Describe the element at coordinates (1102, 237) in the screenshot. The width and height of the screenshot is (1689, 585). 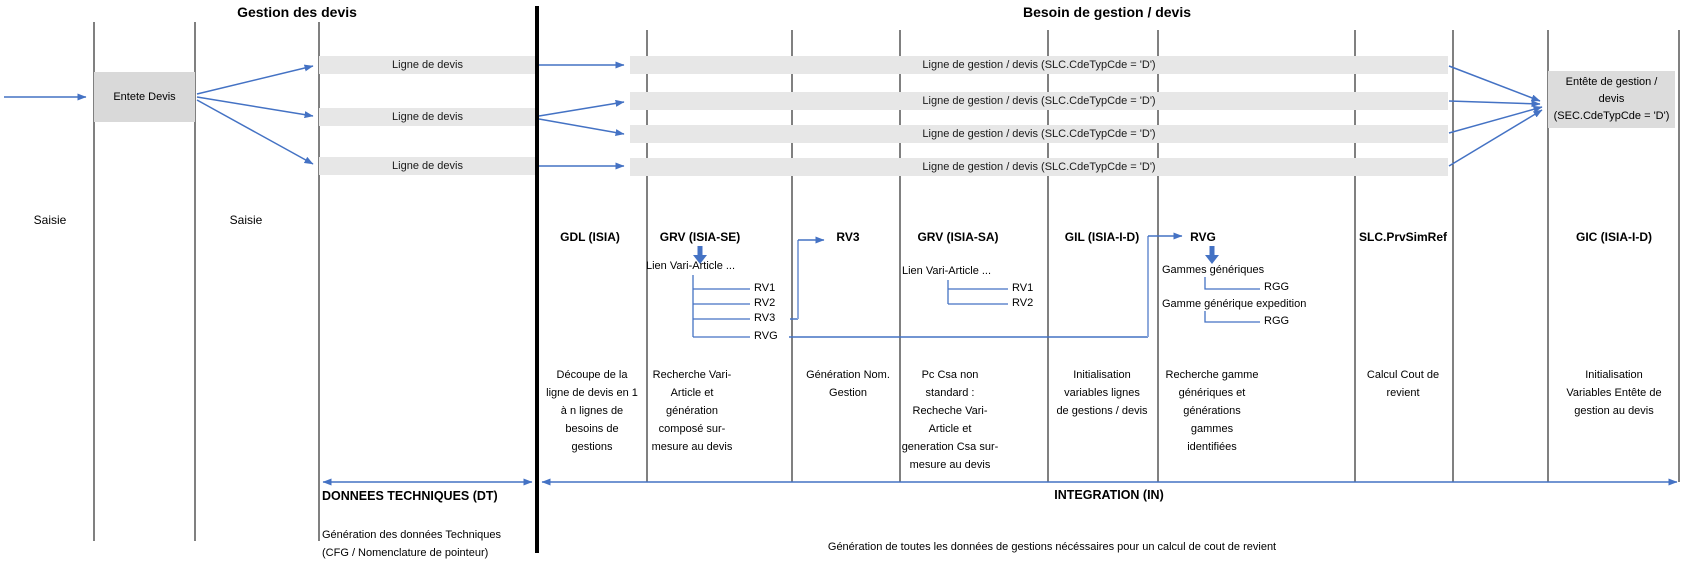
I see `col-label-gil: GIL (ISIA-I-D)` at that location.